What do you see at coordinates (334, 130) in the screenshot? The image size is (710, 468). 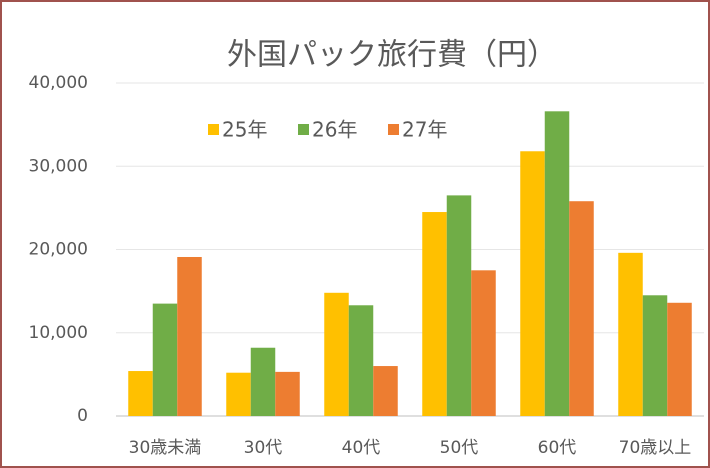 I see `legend-label: 26年` at bounding box center [334, 130].